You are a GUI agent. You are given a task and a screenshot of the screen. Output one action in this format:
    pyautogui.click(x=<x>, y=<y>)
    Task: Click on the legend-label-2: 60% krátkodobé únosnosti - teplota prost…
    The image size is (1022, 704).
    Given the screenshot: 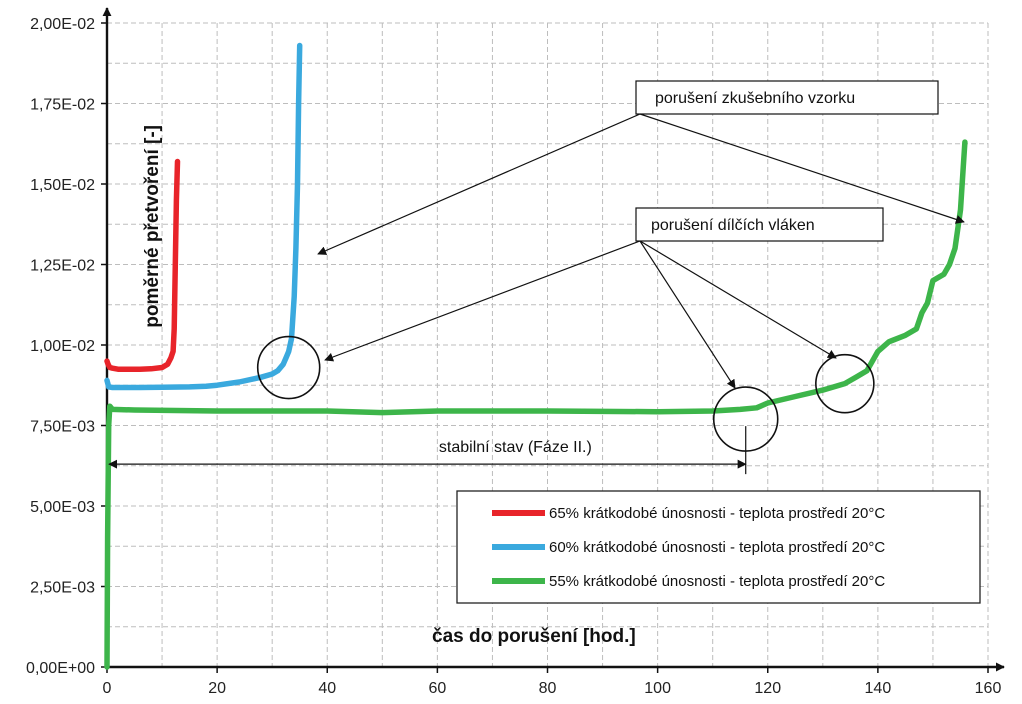 What is the action you would take?
    pyautogui.click(x=717, y=547)
    